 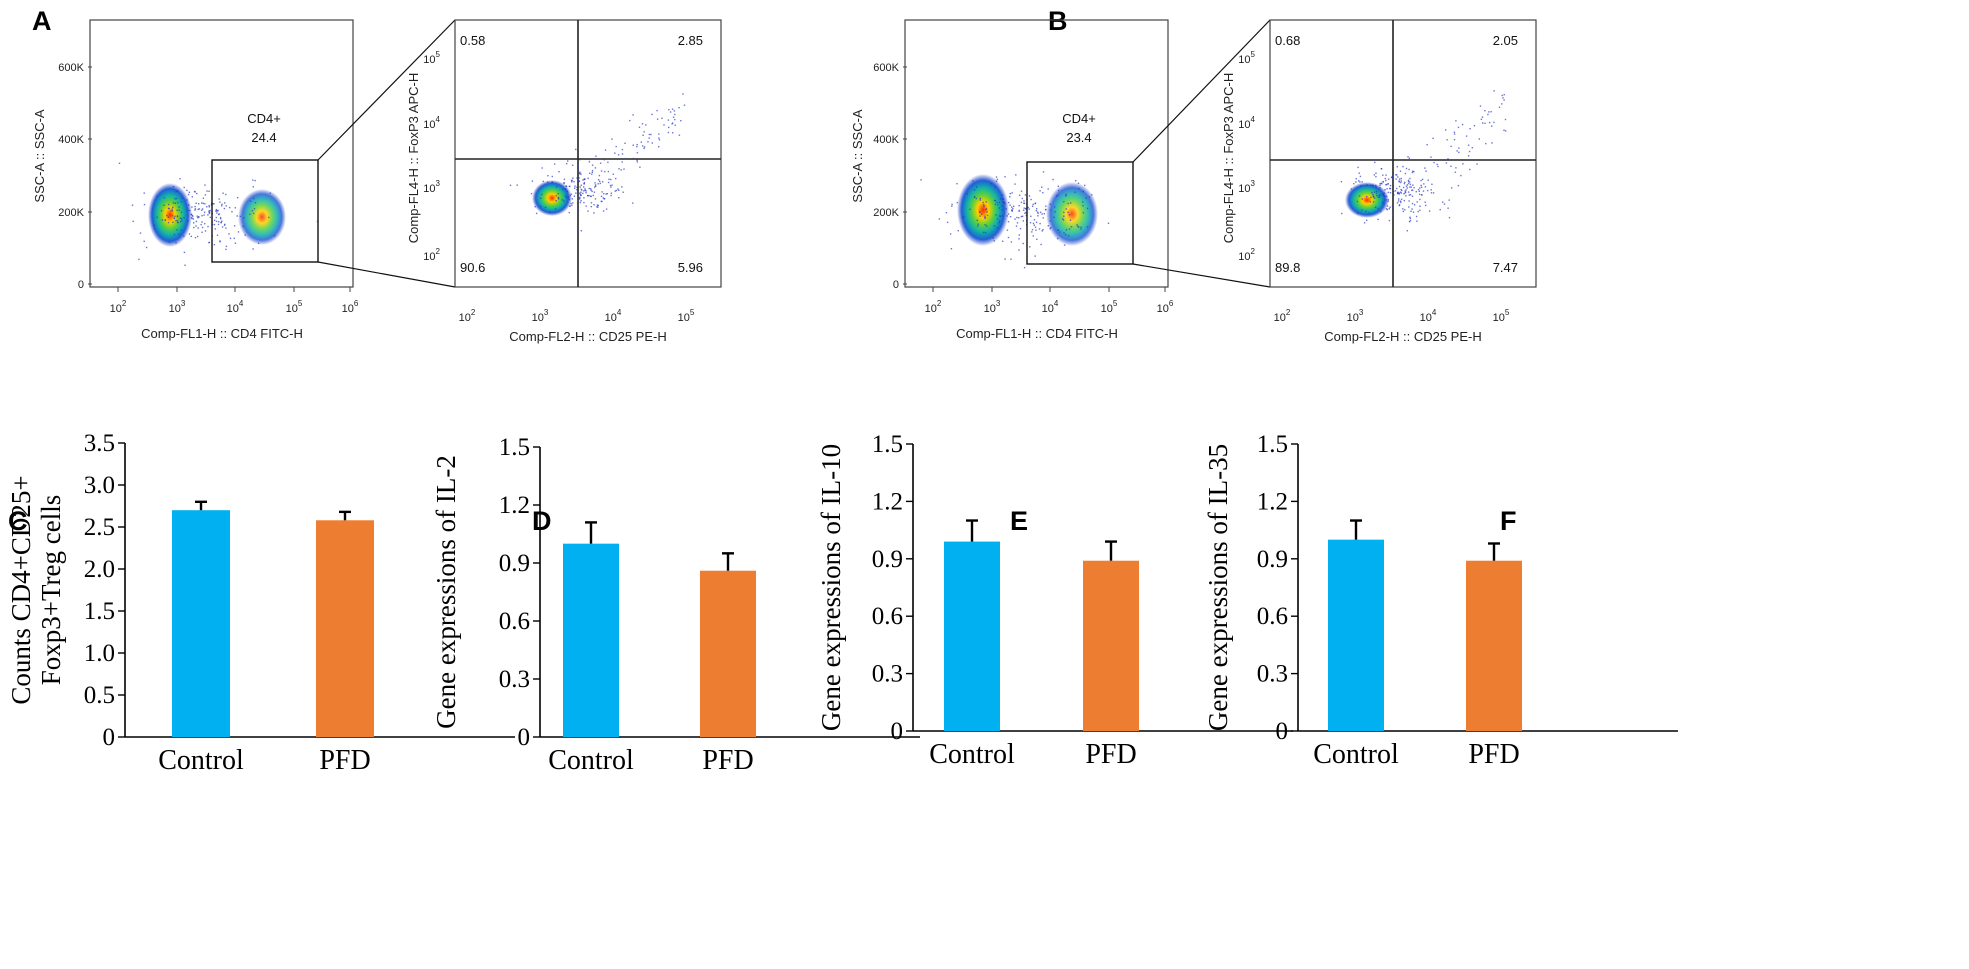 What do you see at coordinates (540, 316) in the screenshot?
I see `x-tick-label: 10³` at bounding box center [540, 316].